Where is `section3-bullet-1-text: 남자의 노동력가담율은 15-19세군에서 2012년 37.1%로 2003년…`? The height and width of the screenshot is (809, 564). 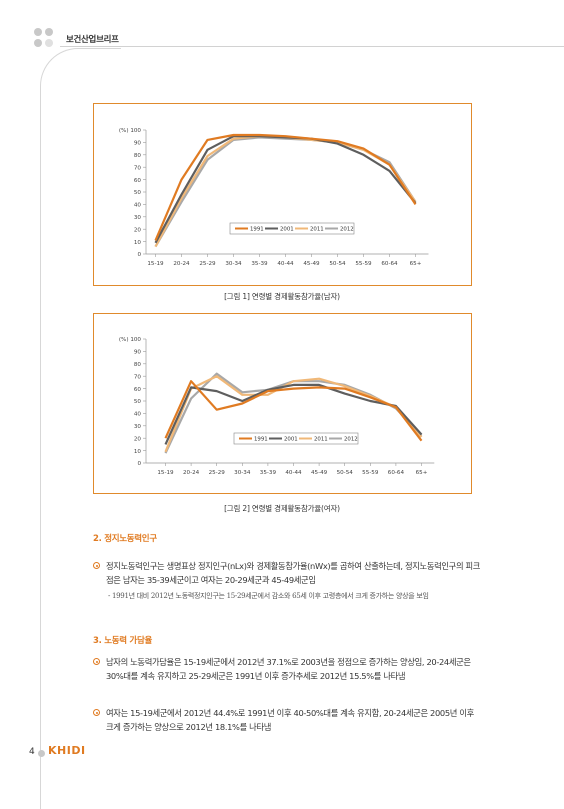 section3-bullet-1-text: 남자의 노동력가담율은 15-19세군에서 2012년 37.1%로 2003년… is located at coordinates (288, 669).